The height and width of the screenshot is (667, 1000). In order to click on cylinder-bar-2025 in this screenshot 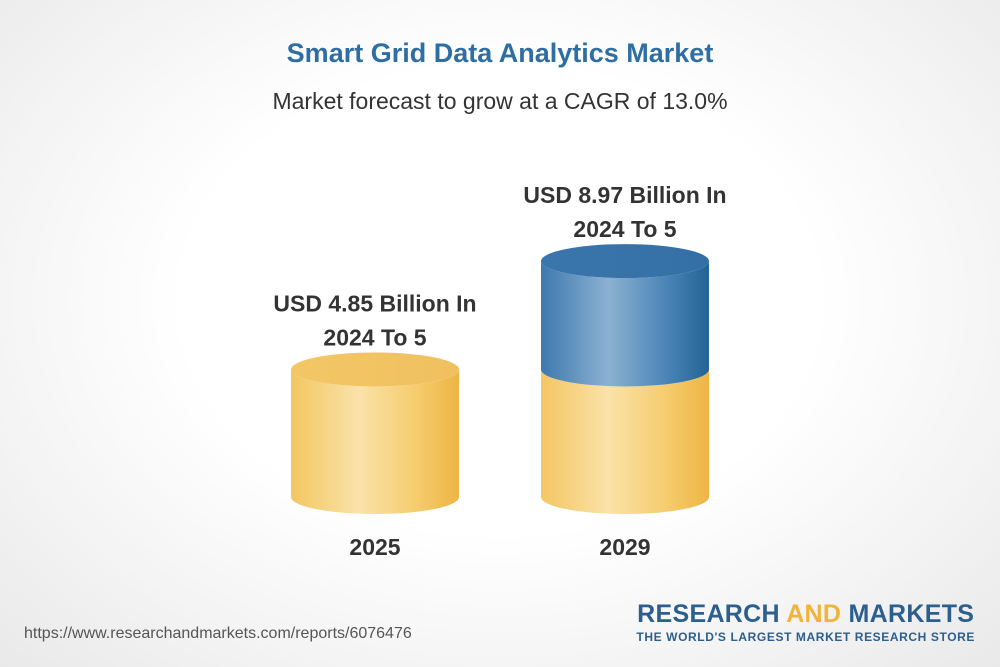, I will do `click(375, 433)`.